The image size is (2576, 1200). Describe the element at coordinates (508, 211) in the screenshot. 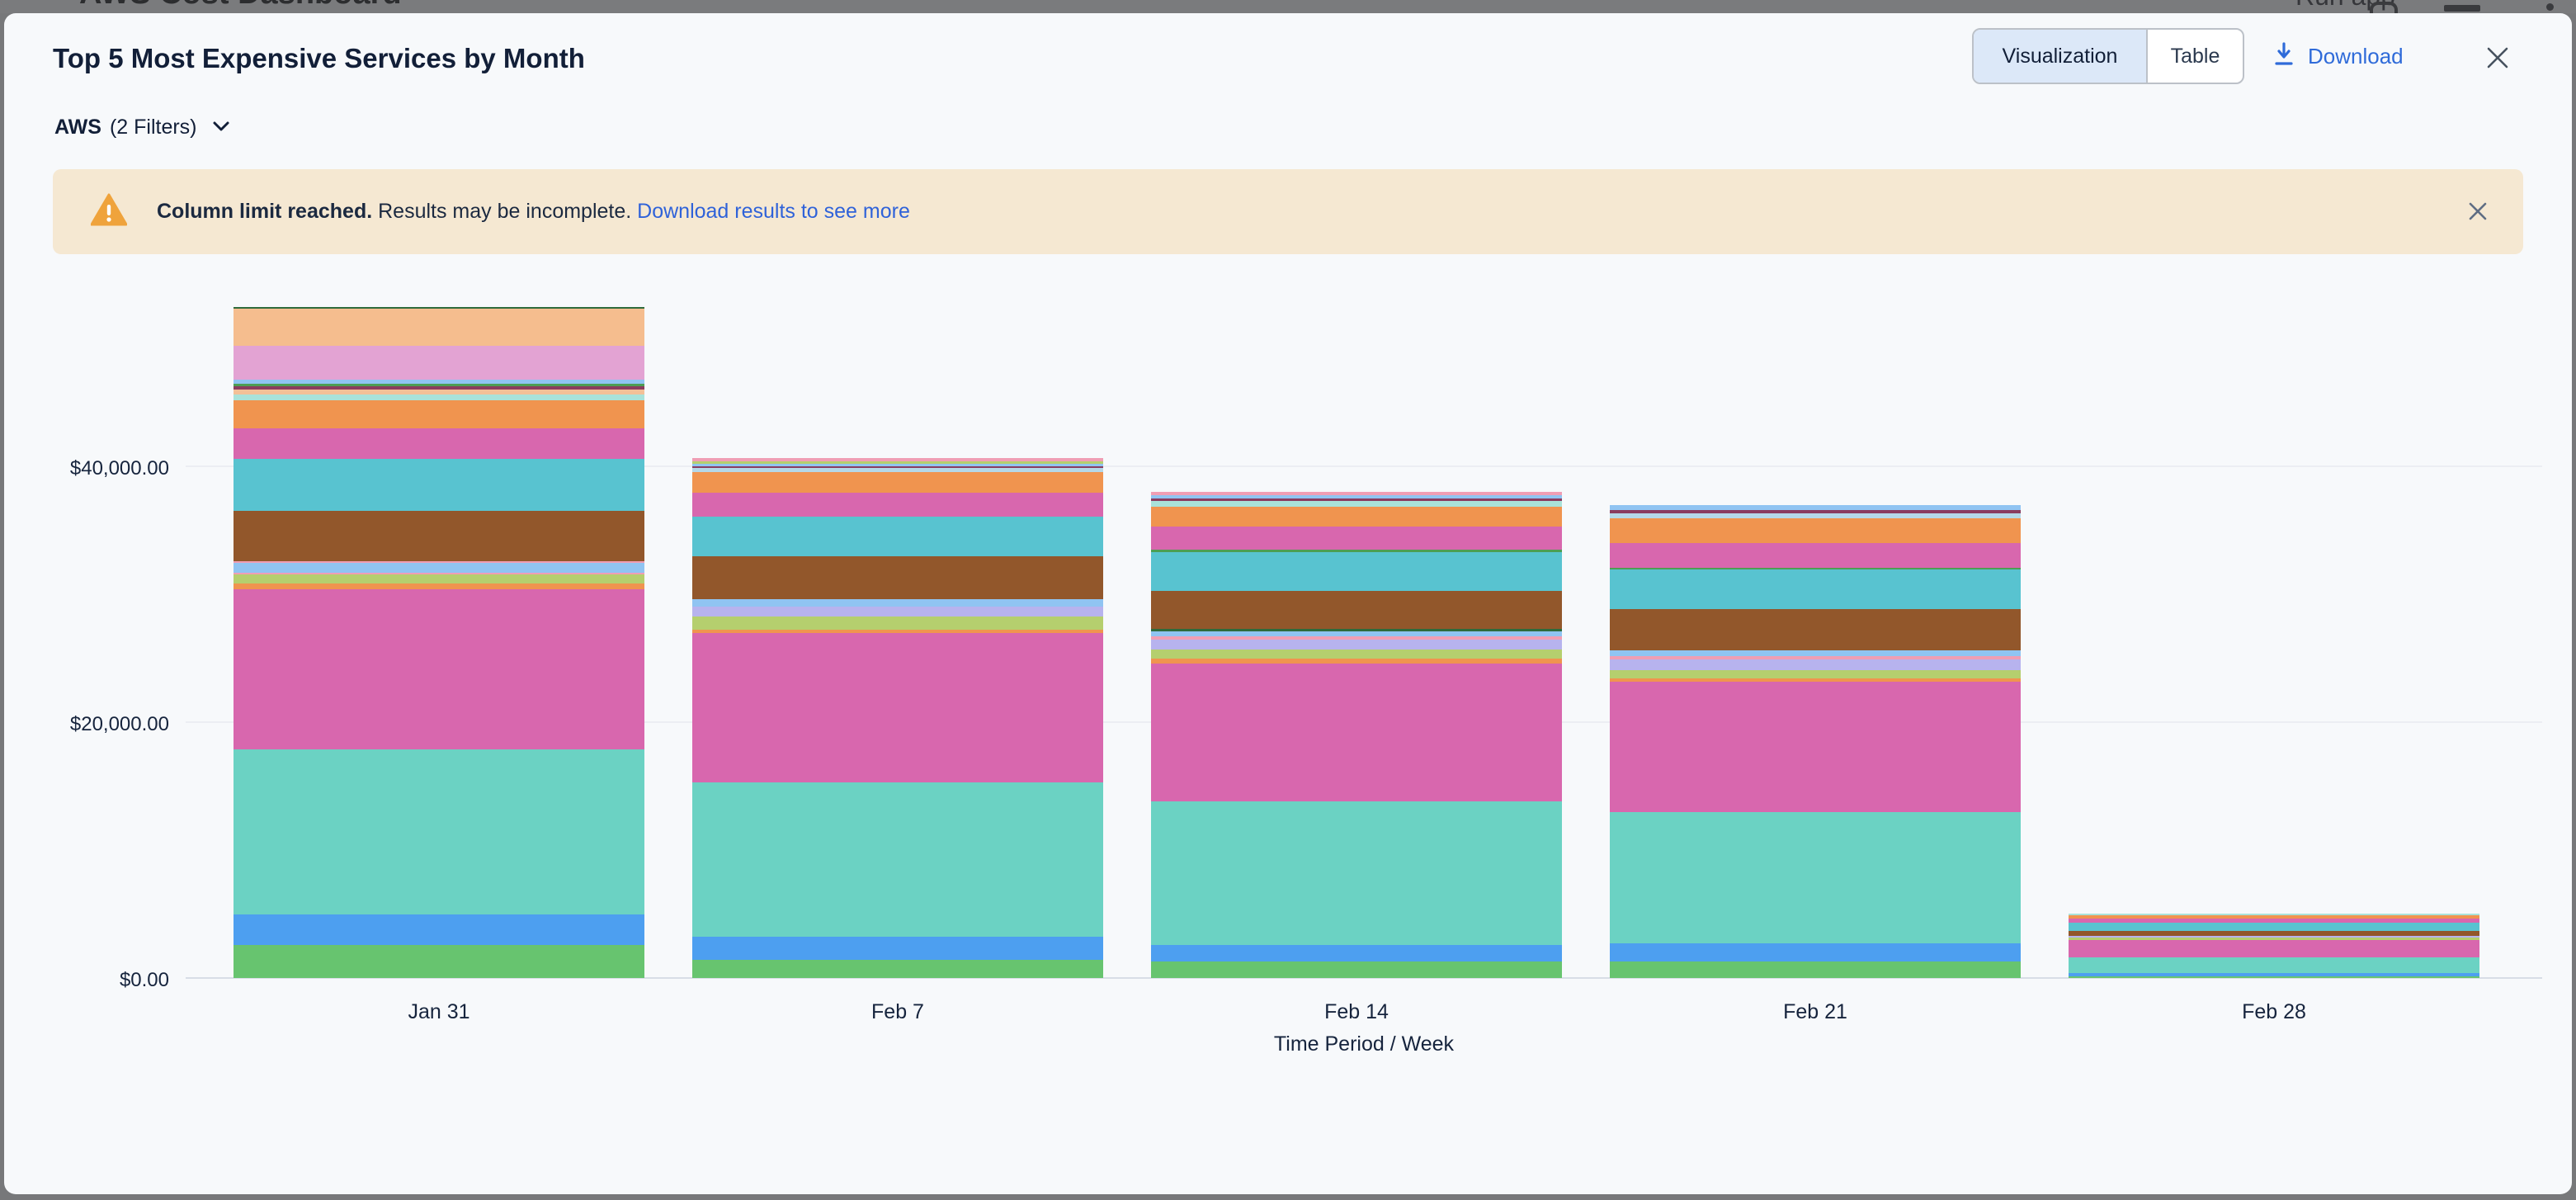

I see `warning-text-normal: Results may be incomplete.` at that location.